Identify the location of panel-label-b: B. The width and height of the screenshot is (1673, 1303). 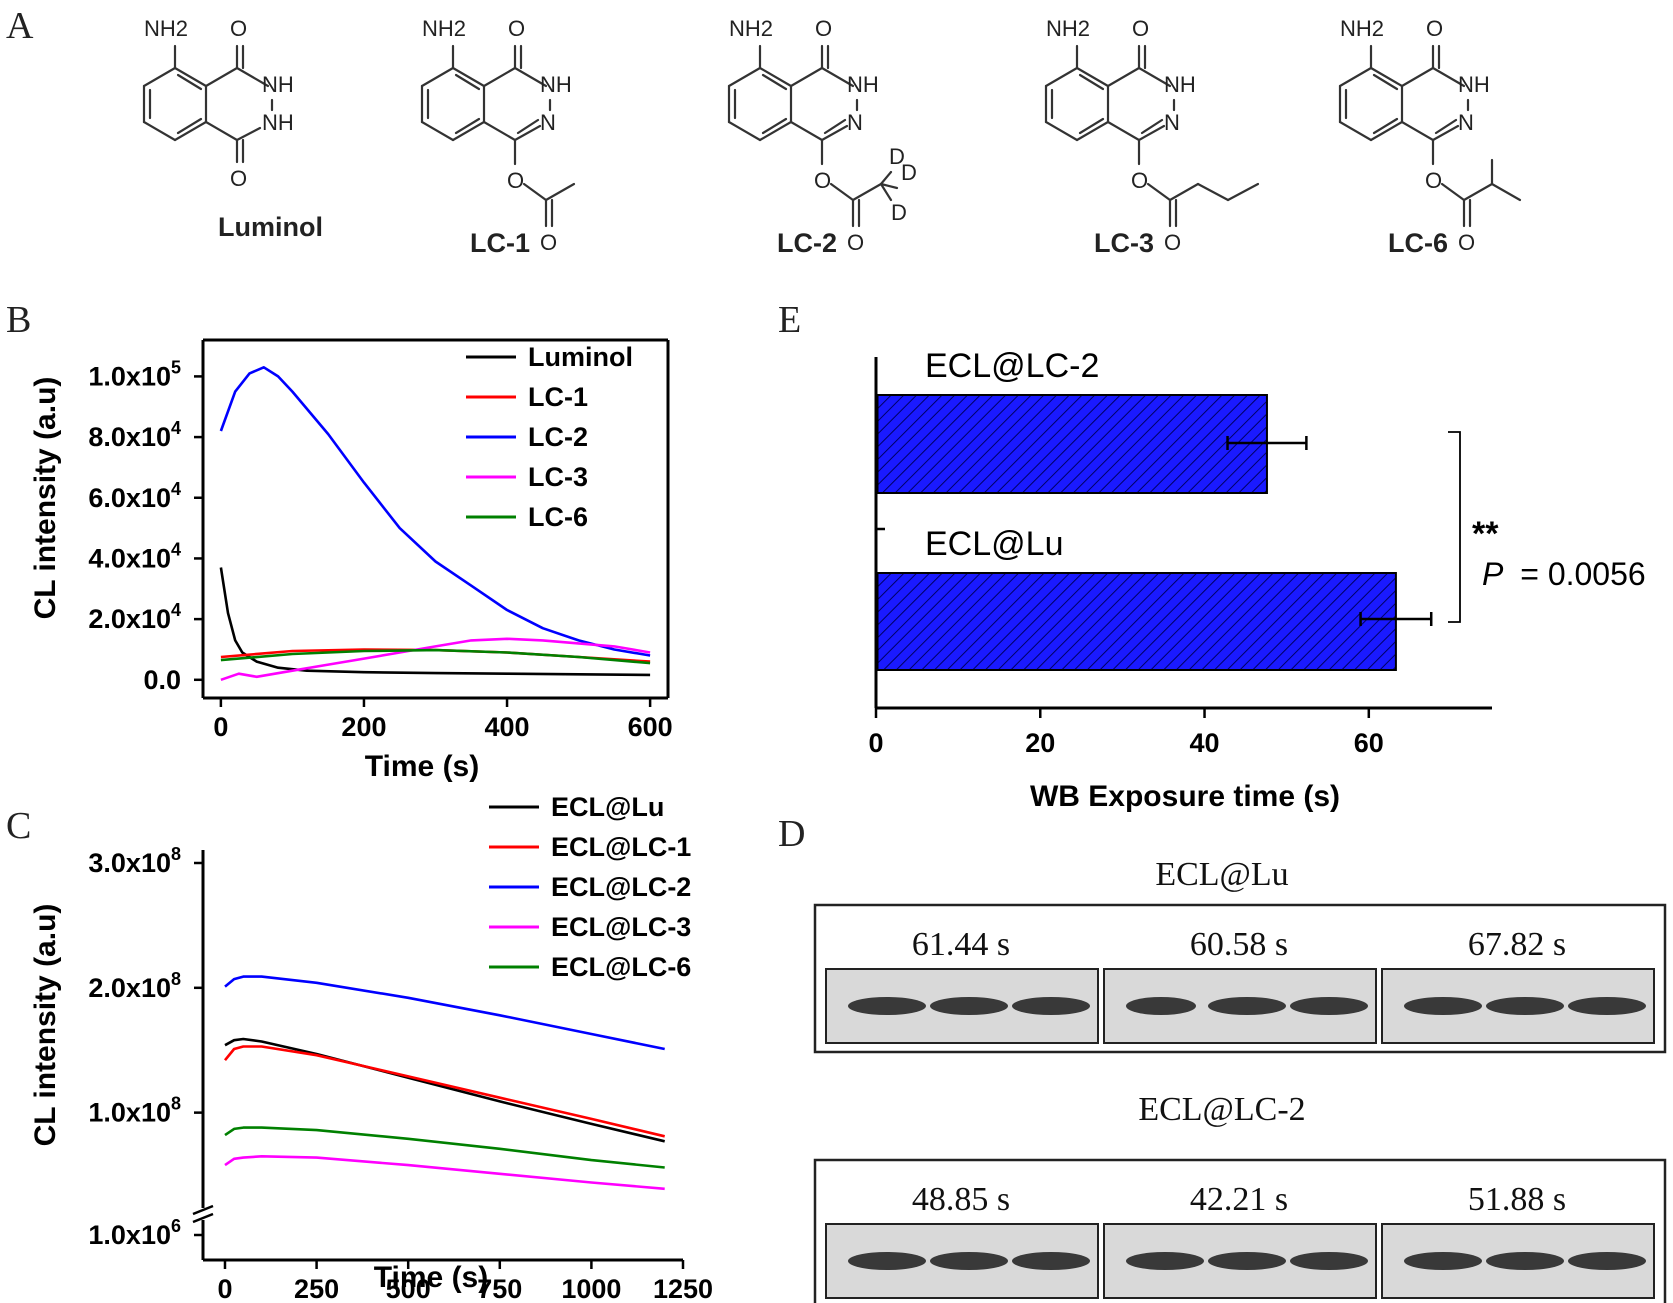
(18, 320).